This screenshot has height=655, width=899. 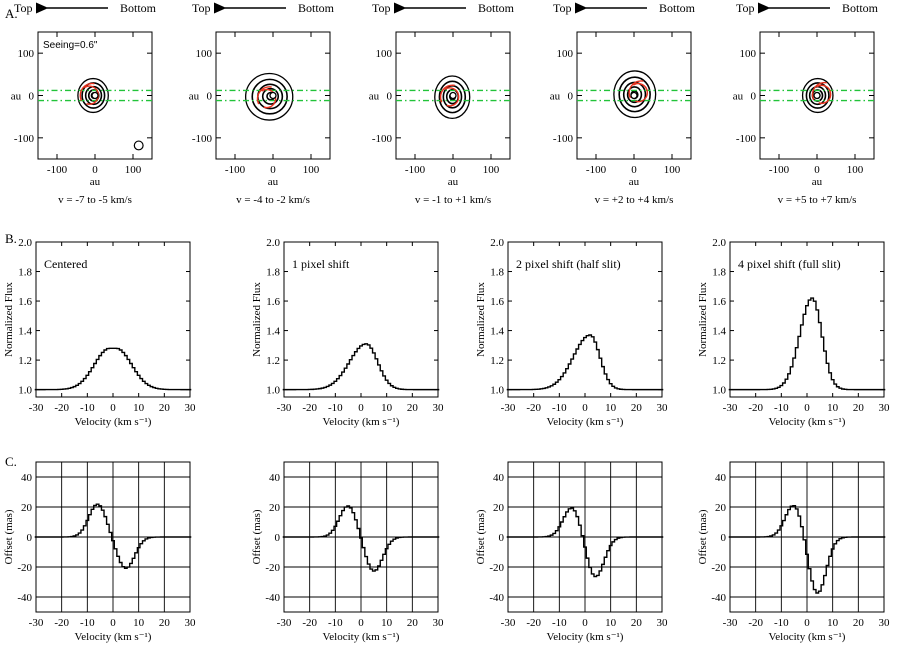 What do you see at coordinates (25, 273) in the screenshot?
I see `y-tick-label: 1.8` at bounding box center [25, 273].